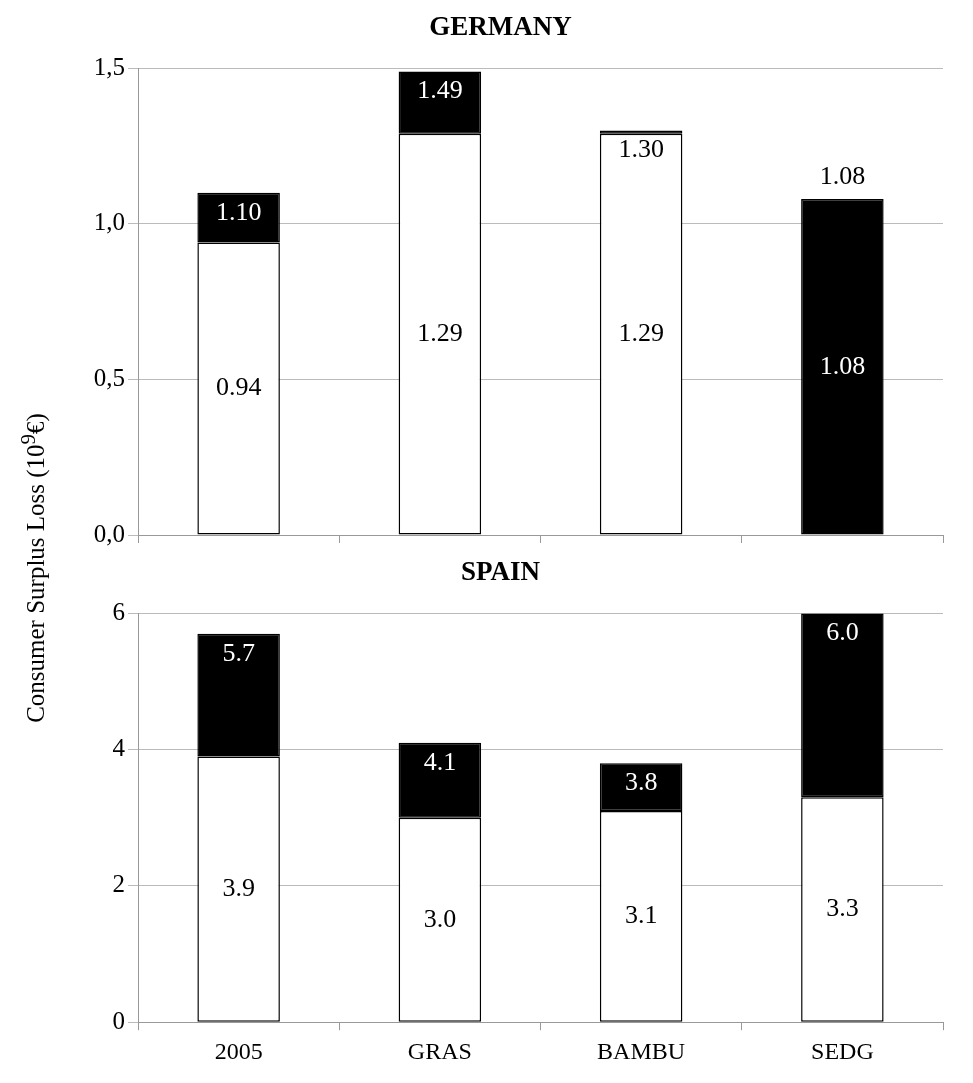 Image resolution: width=973 pixels, height=1083 pixels. What do you see at coordinates (842, 1050) in the screenshot?
I see `x-tick-label: SEDG` at bounding box center [842, 1050].